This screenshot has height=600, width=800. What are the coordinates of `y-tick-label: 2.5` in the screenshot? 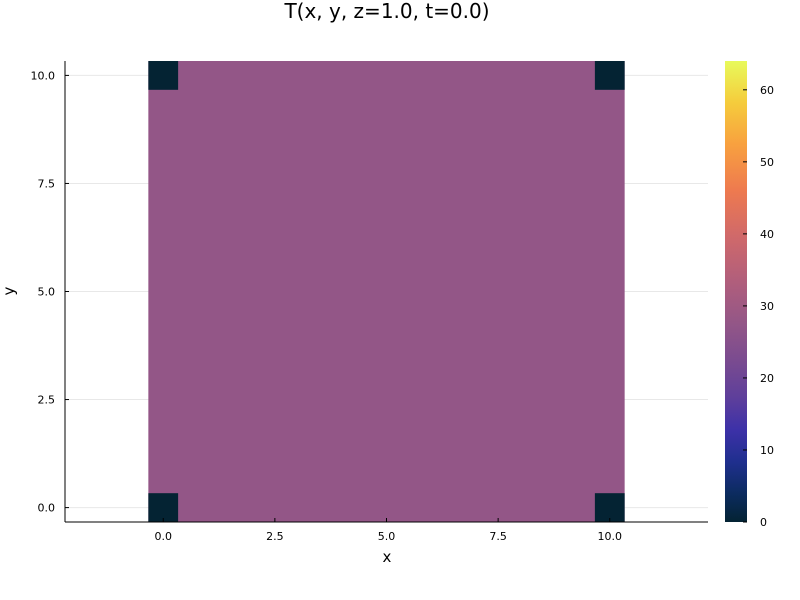 It's located at (47, 400).